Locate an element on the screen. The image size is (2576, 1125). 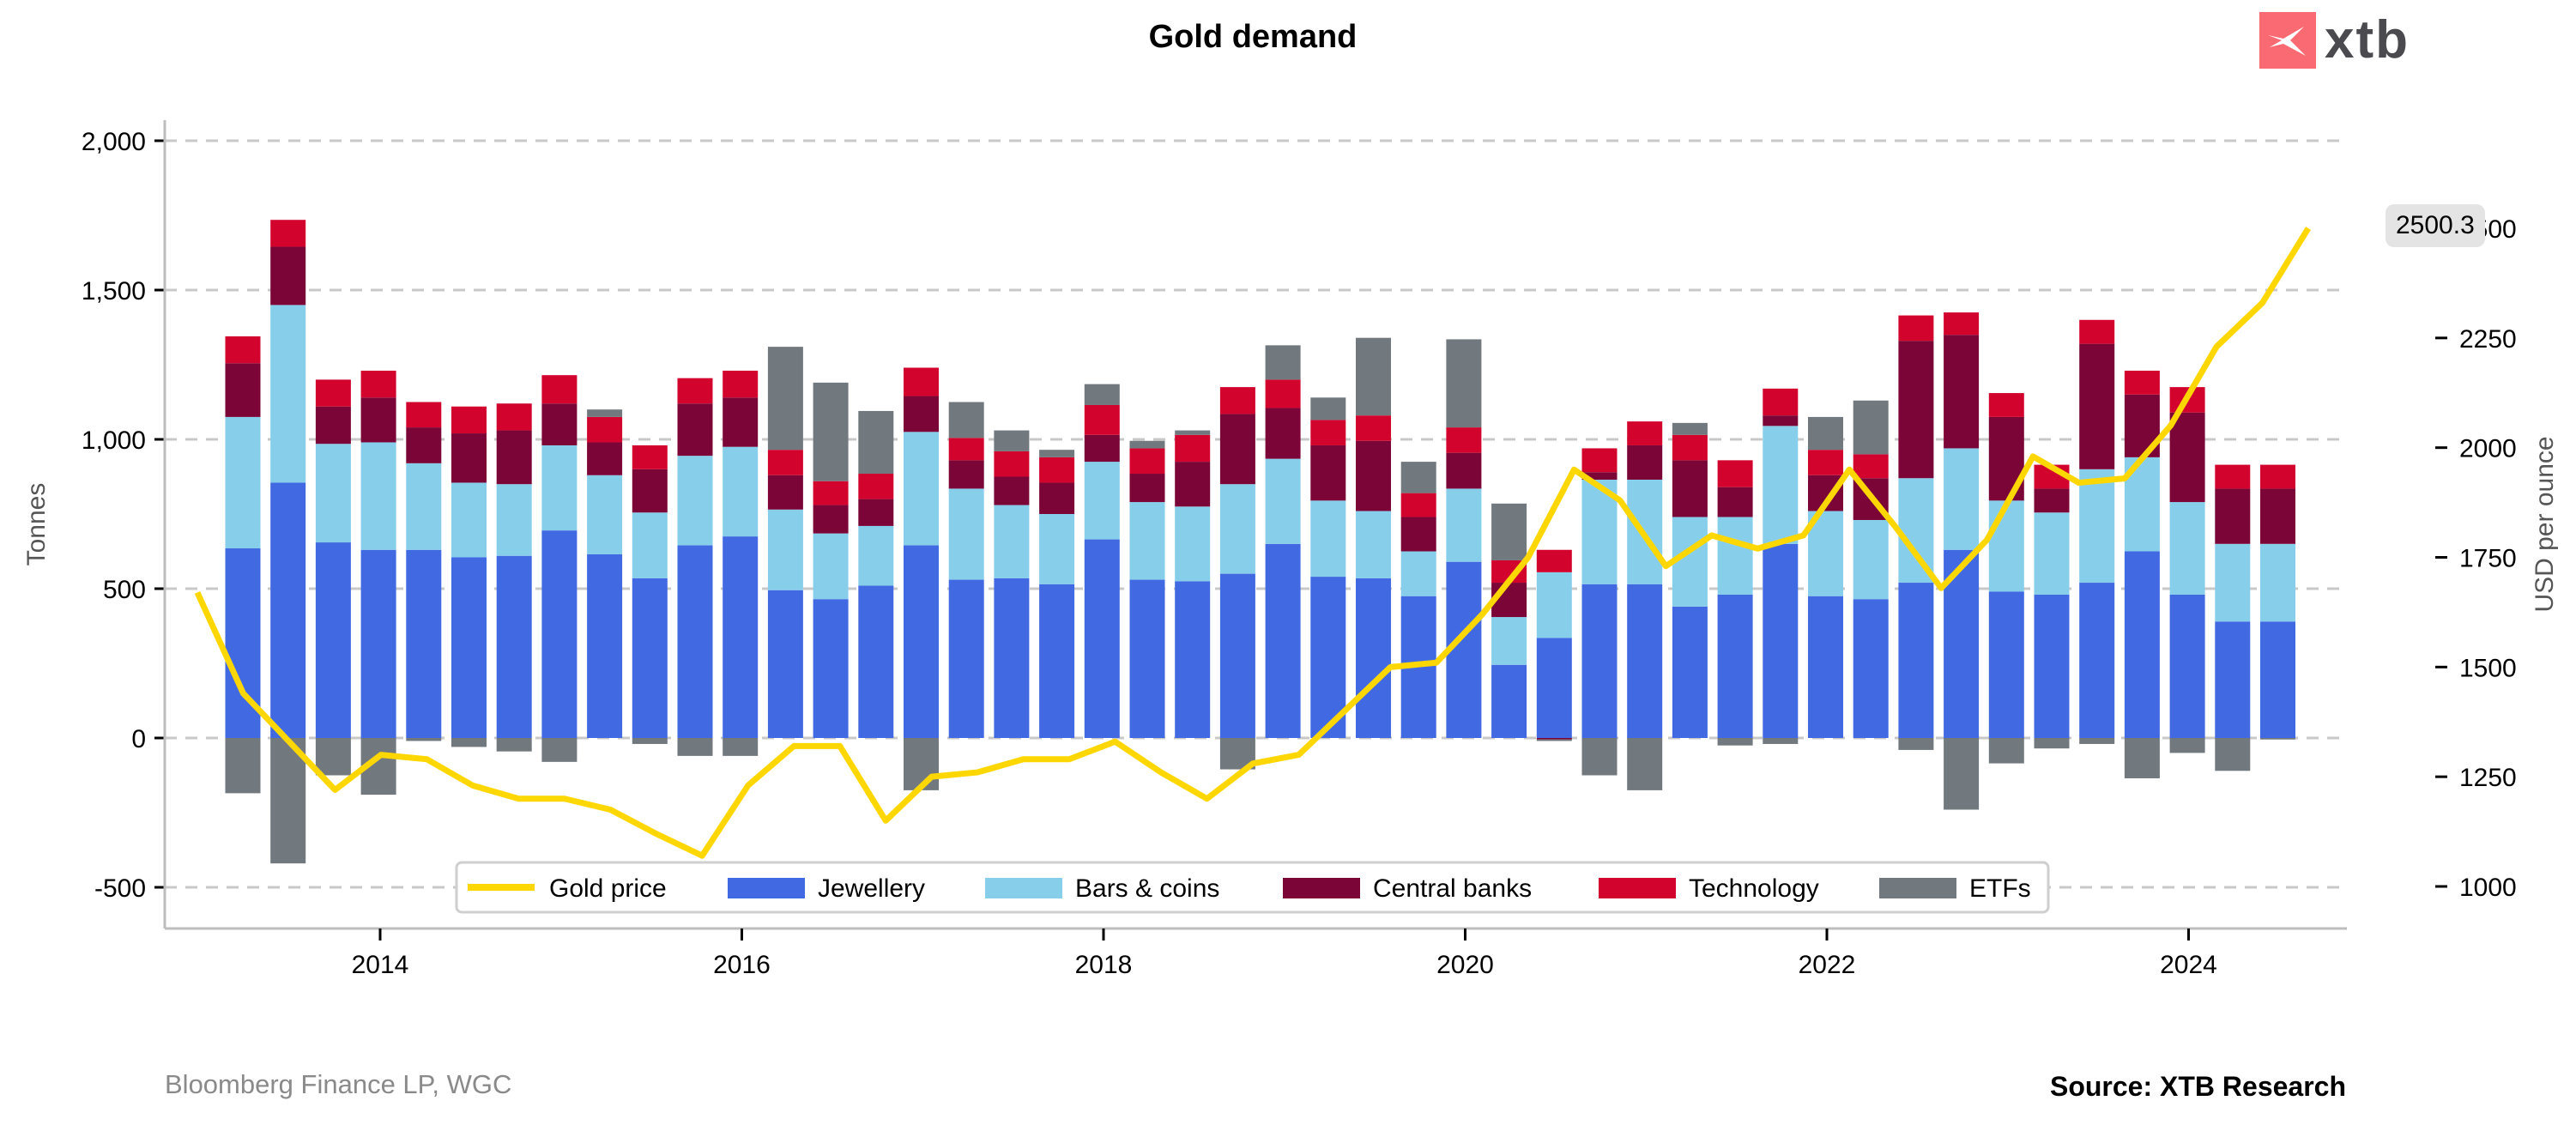
last-price-badge: 2500.3 is located at coordinates (2435, 225).